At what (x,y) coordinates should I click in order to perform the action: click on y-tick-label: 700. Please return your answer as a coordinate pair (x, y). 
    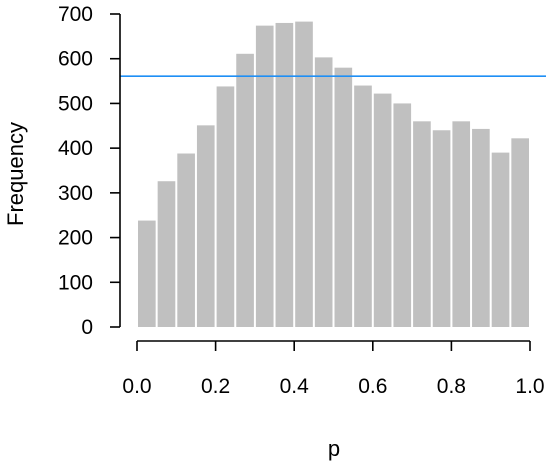
    Looking at the image, I should click on (75, 14).